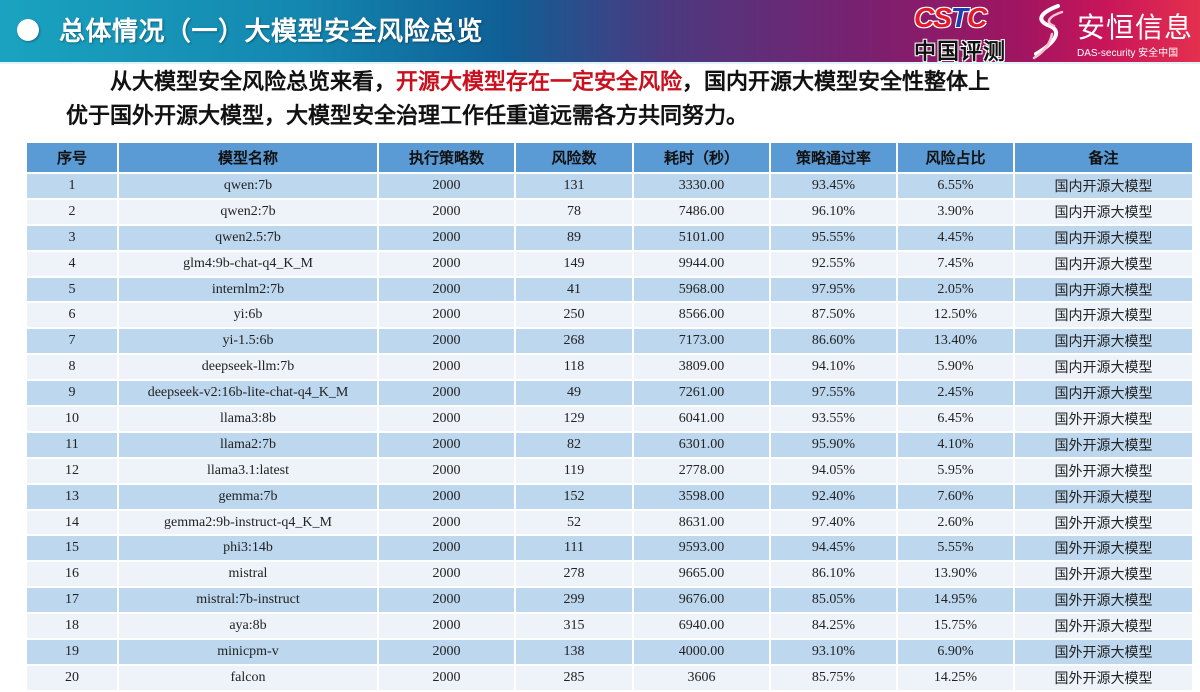  I want to click on cell-risk-ratio: 7.60%, so click(956, 497).